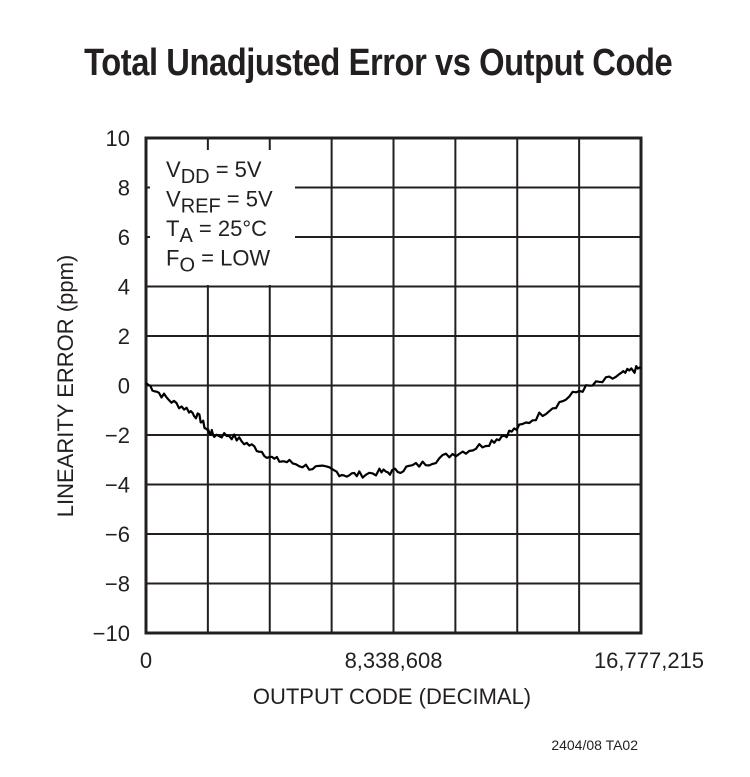 Image resolution: width=750 pixels, height=777 pixels. What do you see at coordinates (117, 435) in the screenshot?
I see `y-tick-label: −2` at bounding box center [117, 435].